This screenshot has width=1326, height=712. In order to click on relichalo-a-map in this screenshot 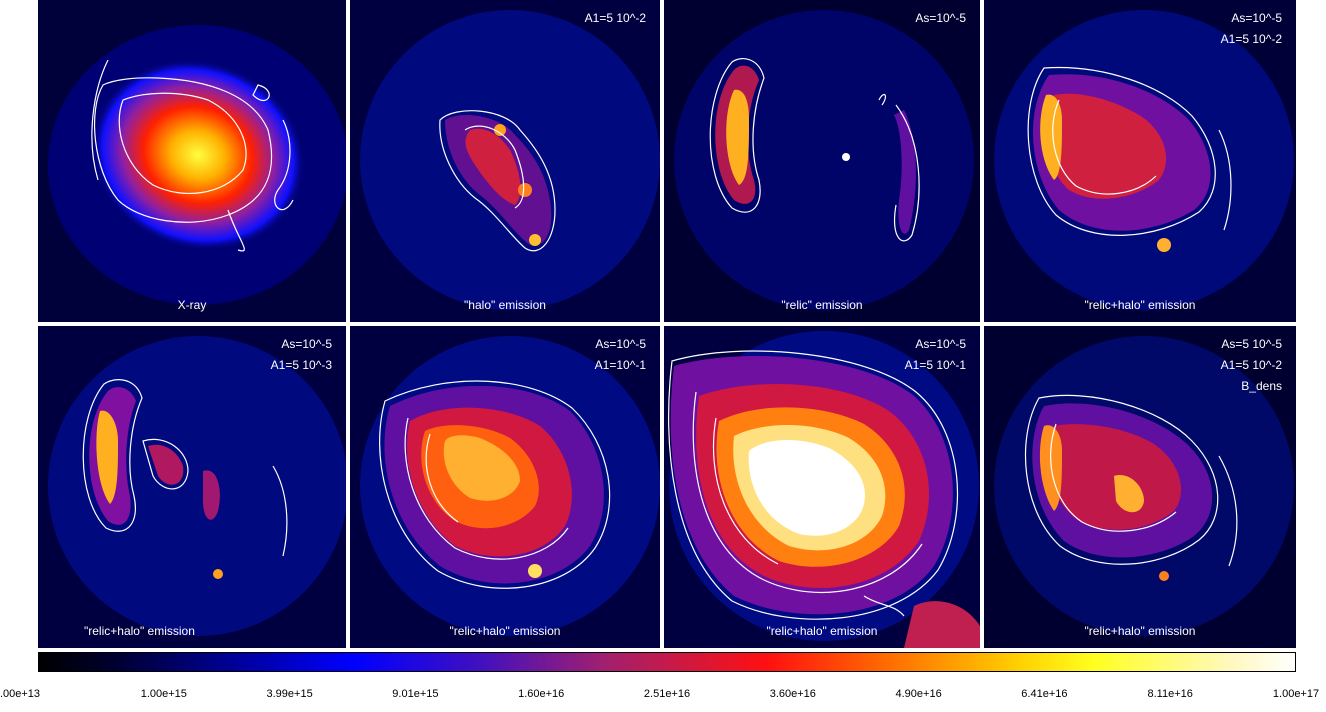, I will do `click(1140, 161)`.